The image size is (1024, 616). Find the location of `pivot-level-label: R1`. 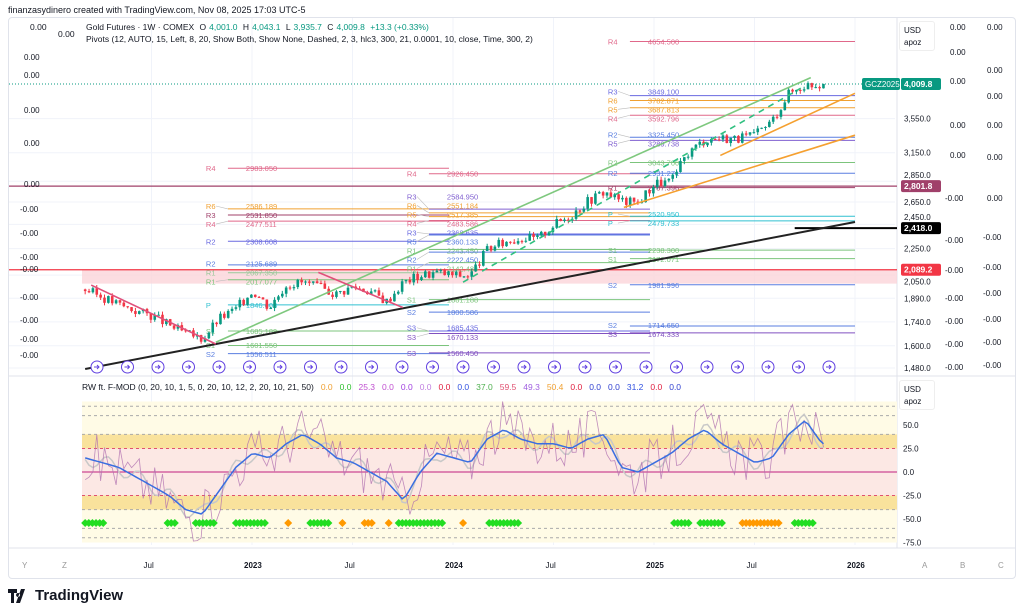

pivot-level-label: R1 is located at coordinates (613, 188).